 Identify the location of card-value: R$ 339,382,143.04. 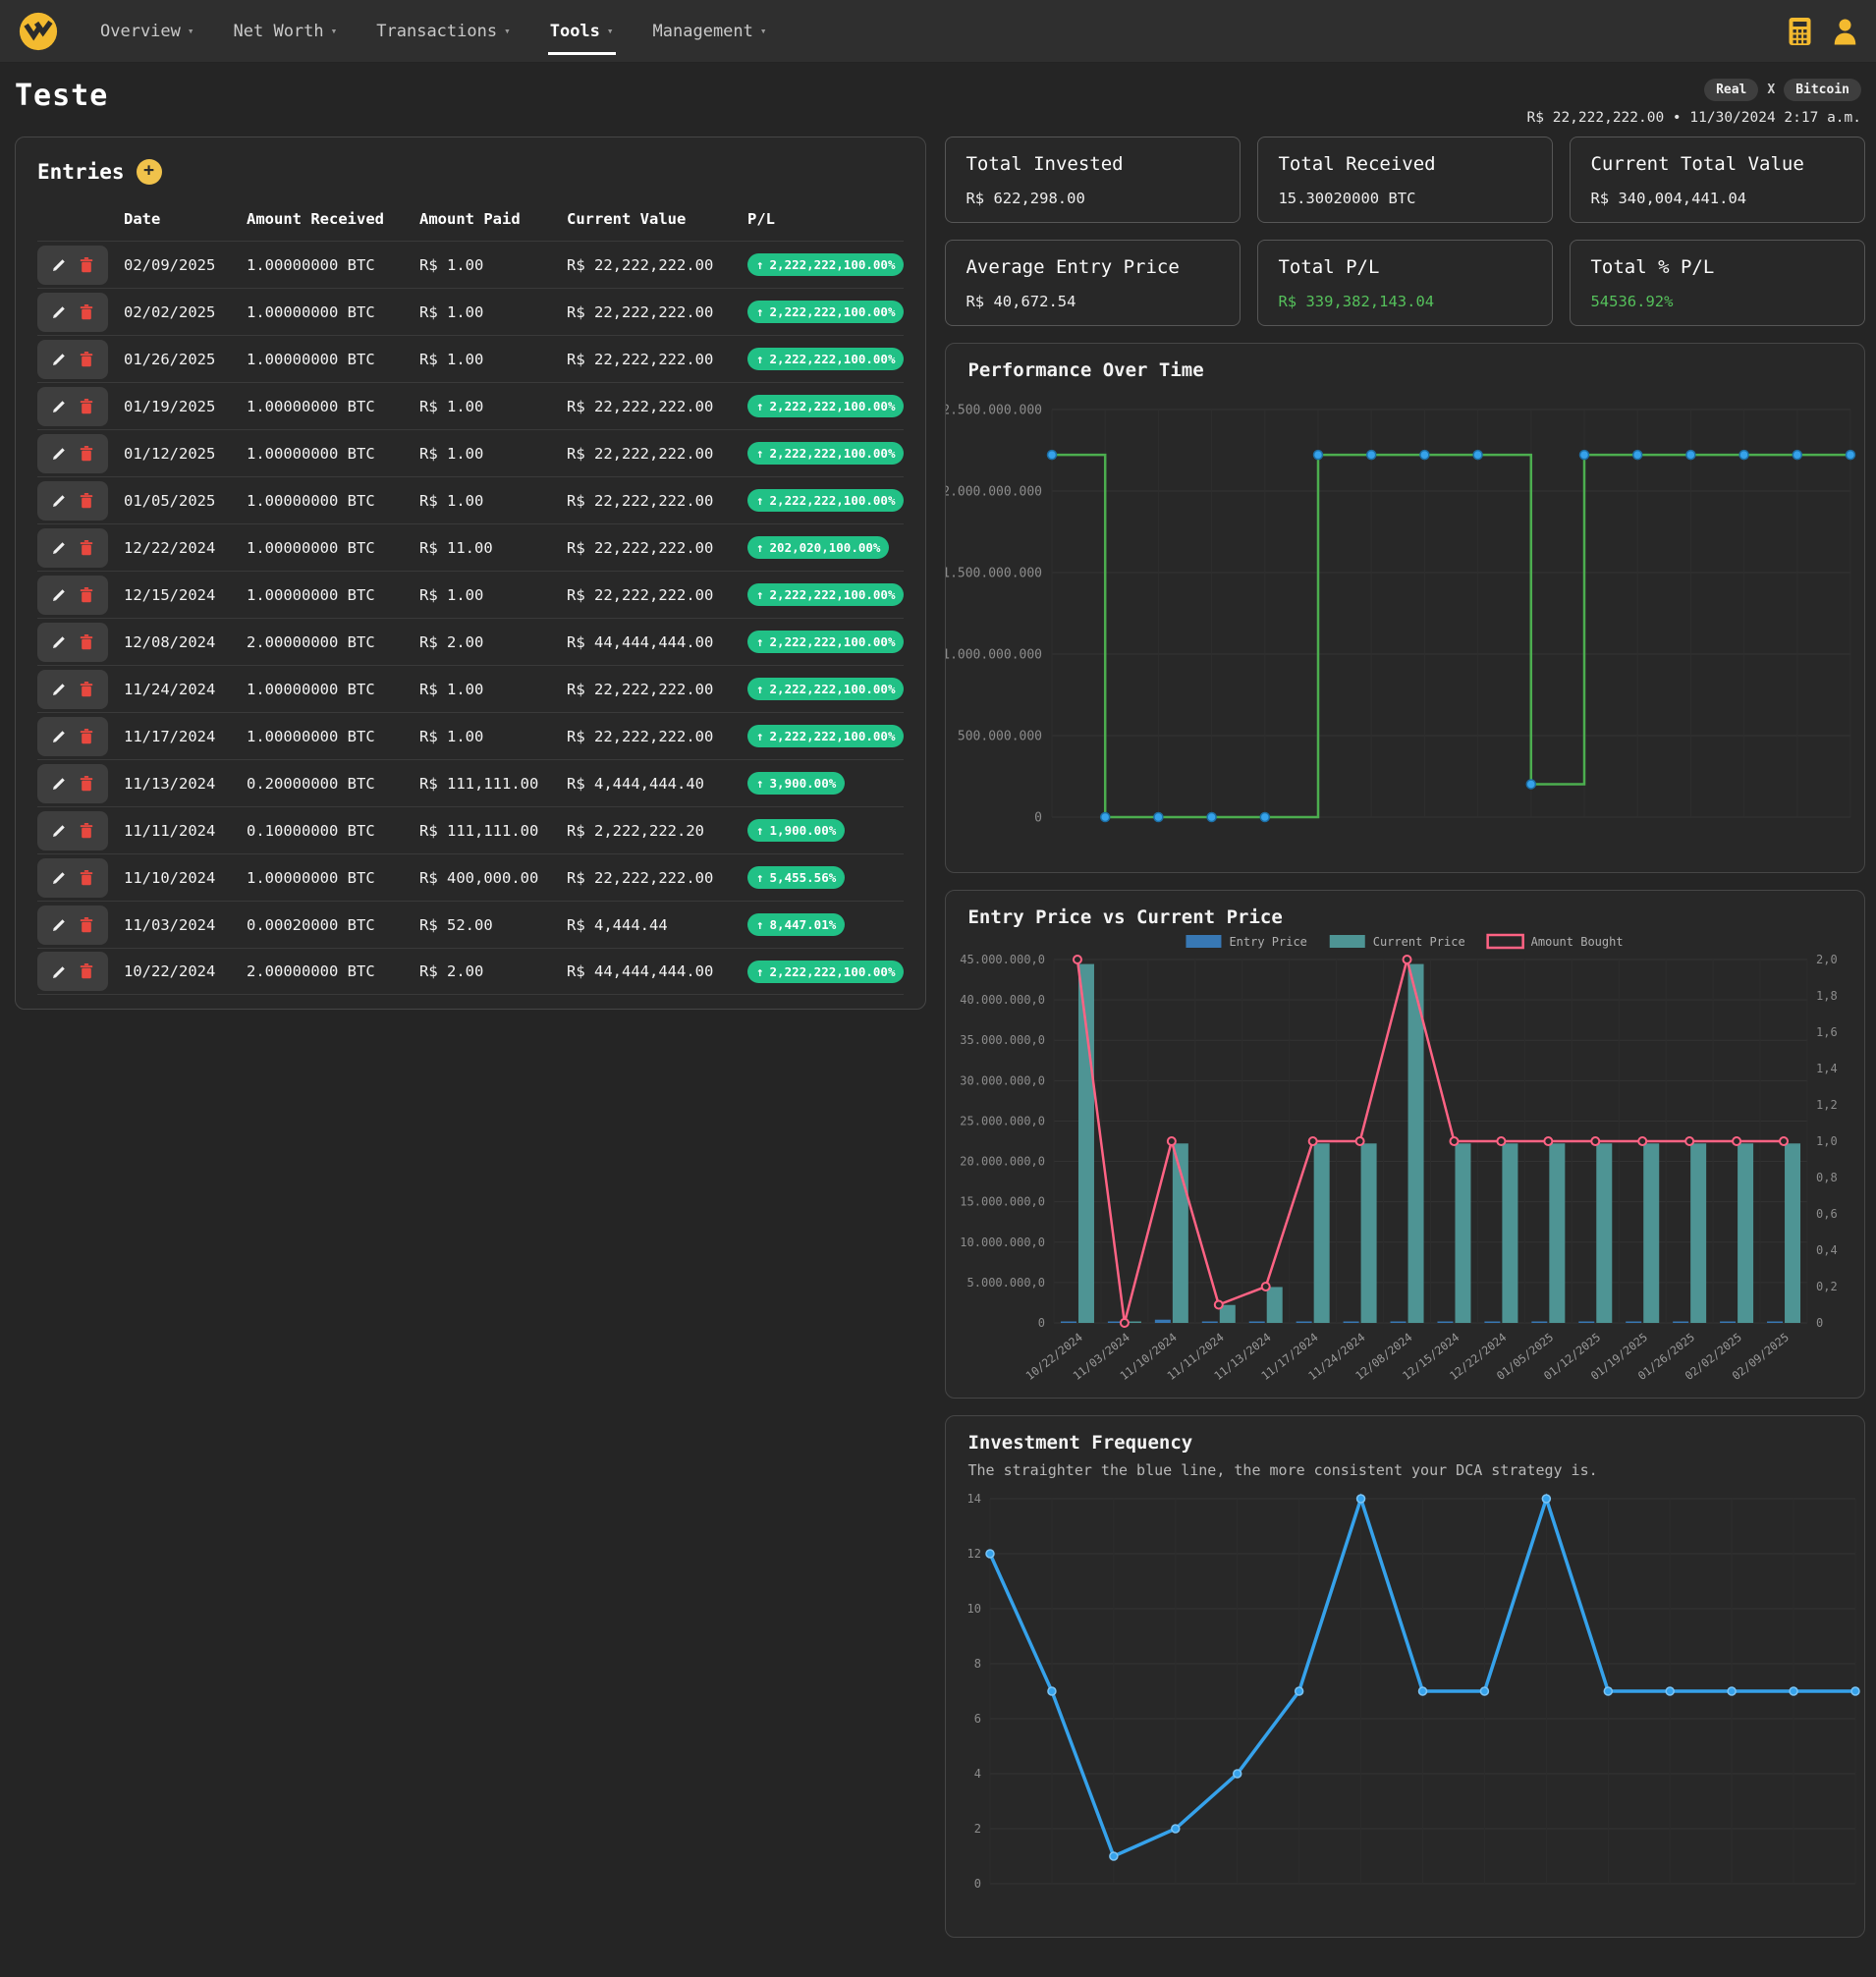
(1357, 301).